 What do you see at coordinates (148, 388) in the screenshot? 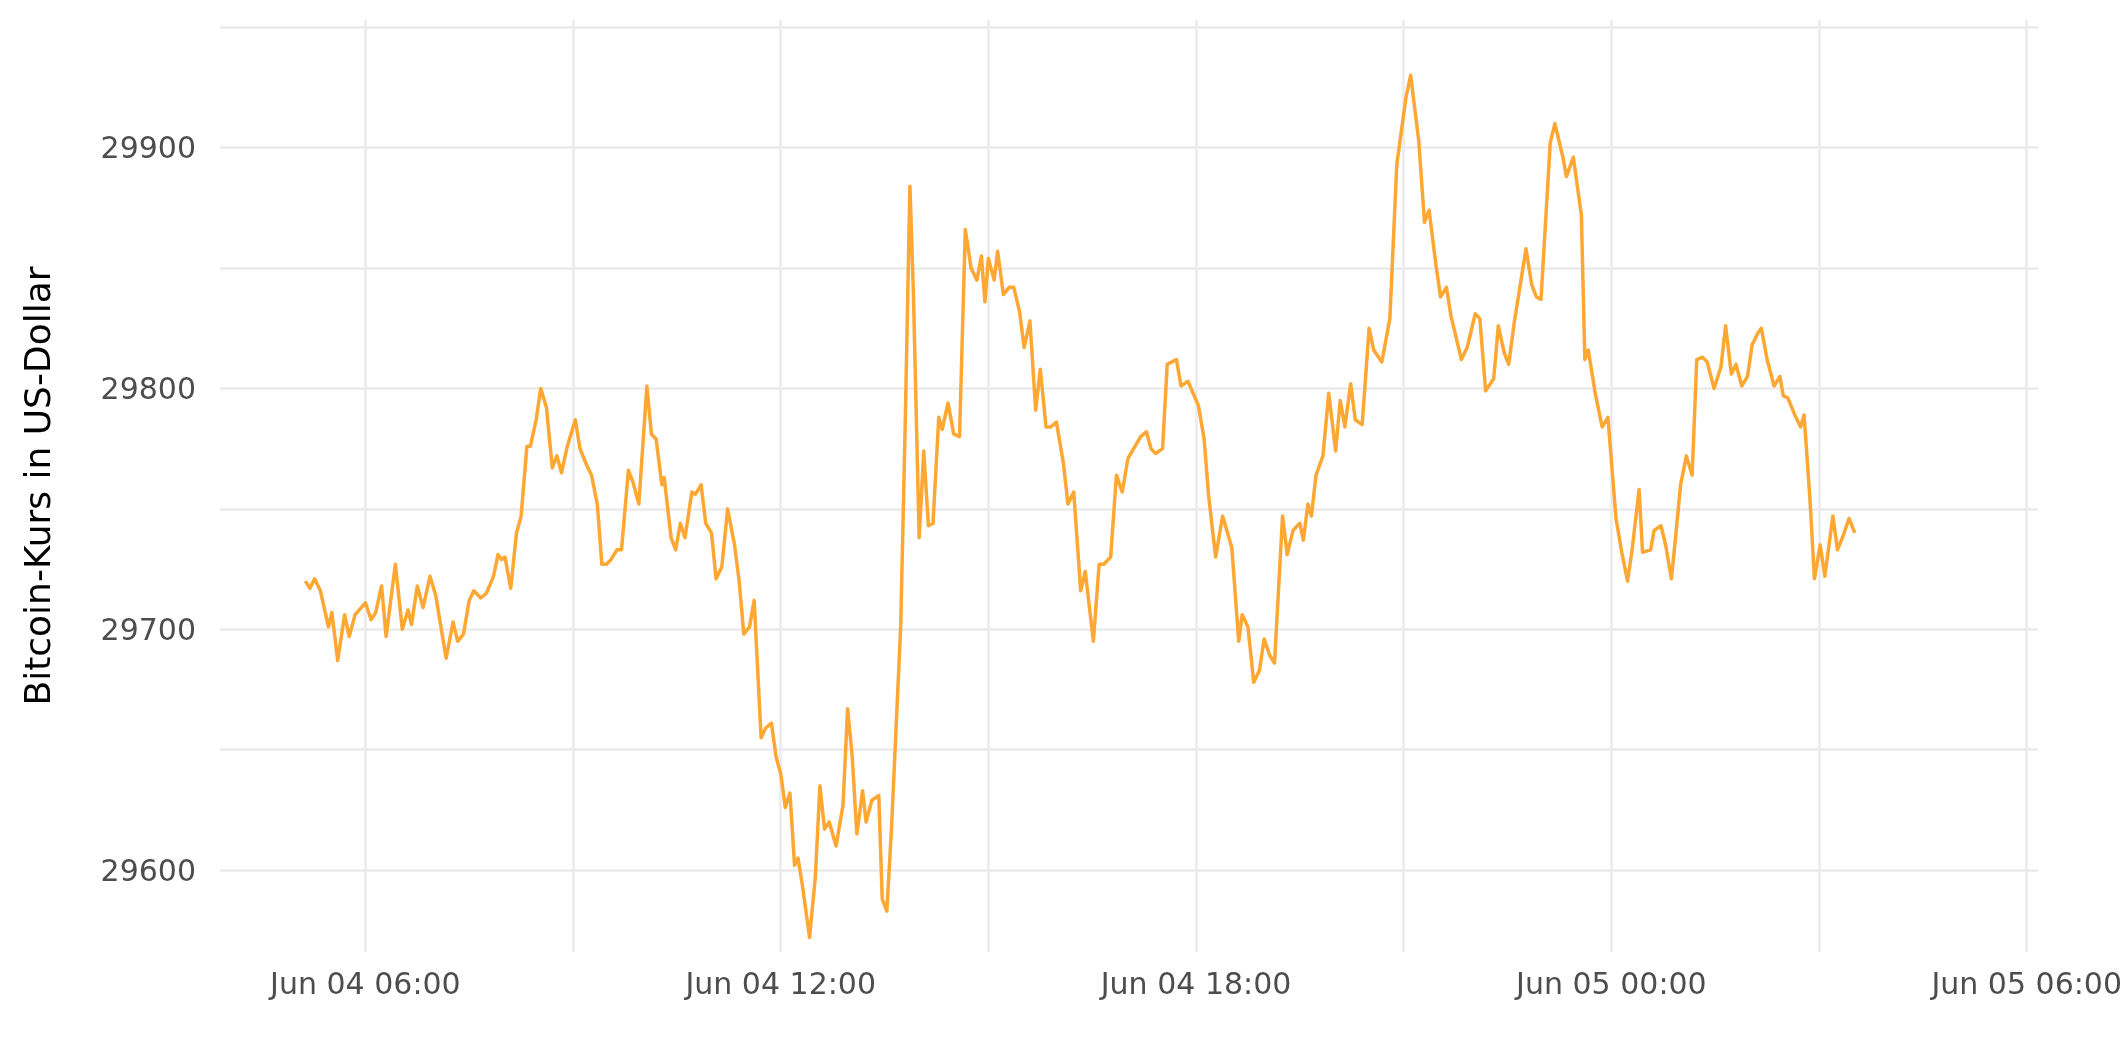
I see `y-tick-label: 29800` at bounding box center [148, 388].